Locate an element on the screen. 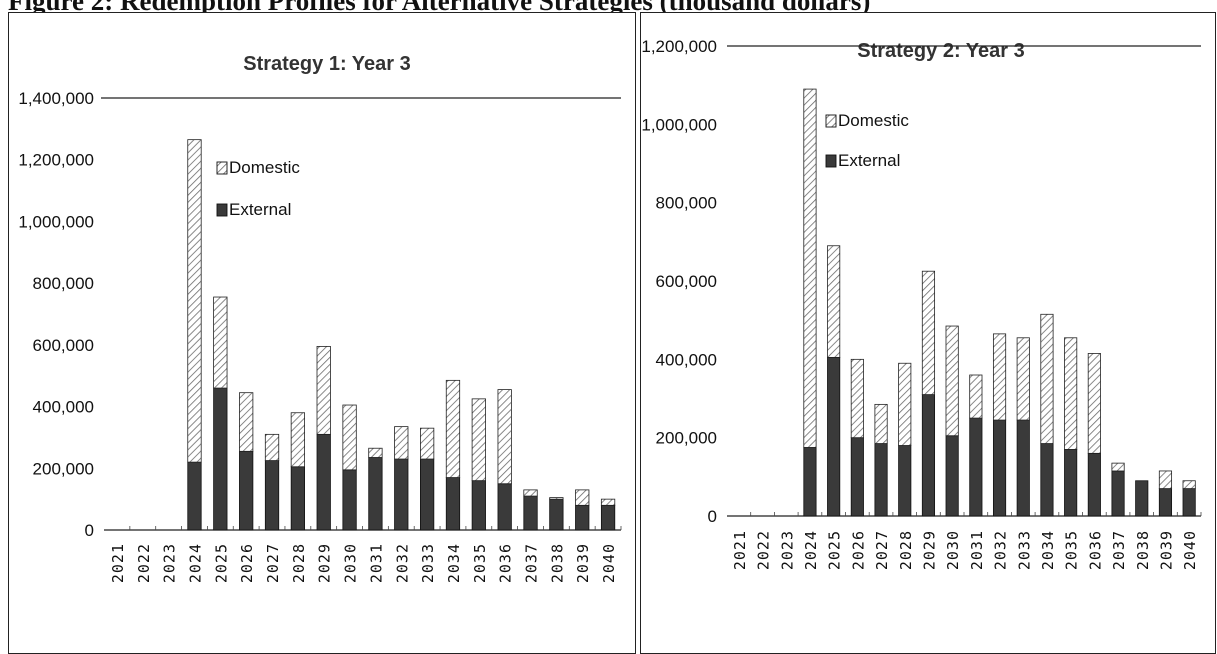 The width and height of the screenshot is (1217, 654). bar-domestic-2034 is located at coordinates (1047, 378).